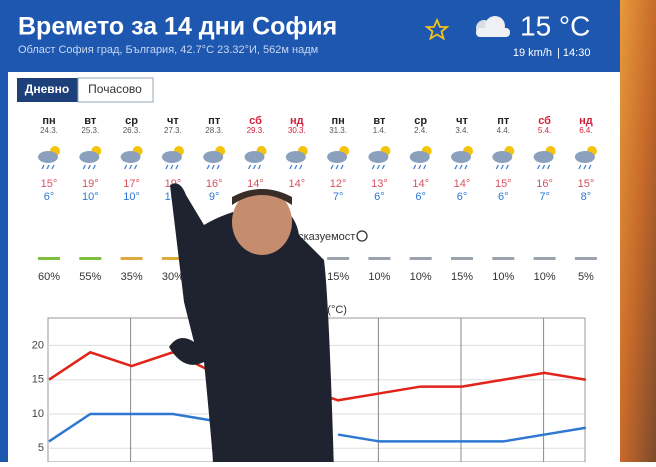 This screenshot has width=656, height=467. I want to click on precip-label: 60%, so click(49, 277).